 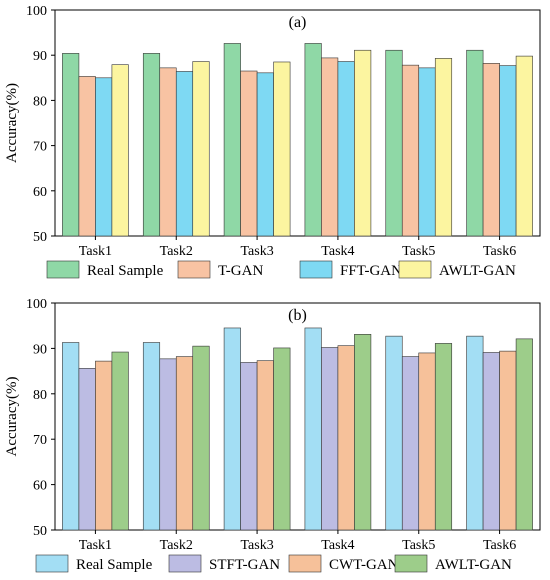 I want to click on chart-title: (a), so click(x=298, y=22).